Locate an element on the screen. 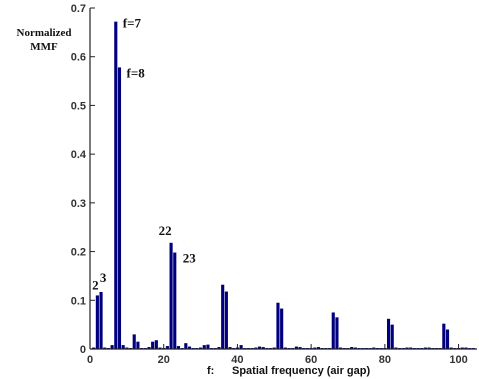  bar-f32 is located at coordinates (208, 346).